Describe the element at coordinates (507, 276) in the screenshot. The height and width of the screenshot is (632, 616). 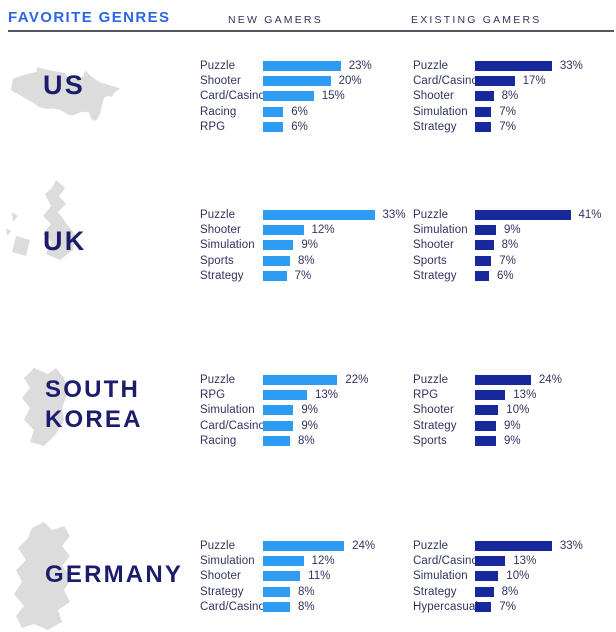
I see `chart-row: Strategy 6%` at that location.